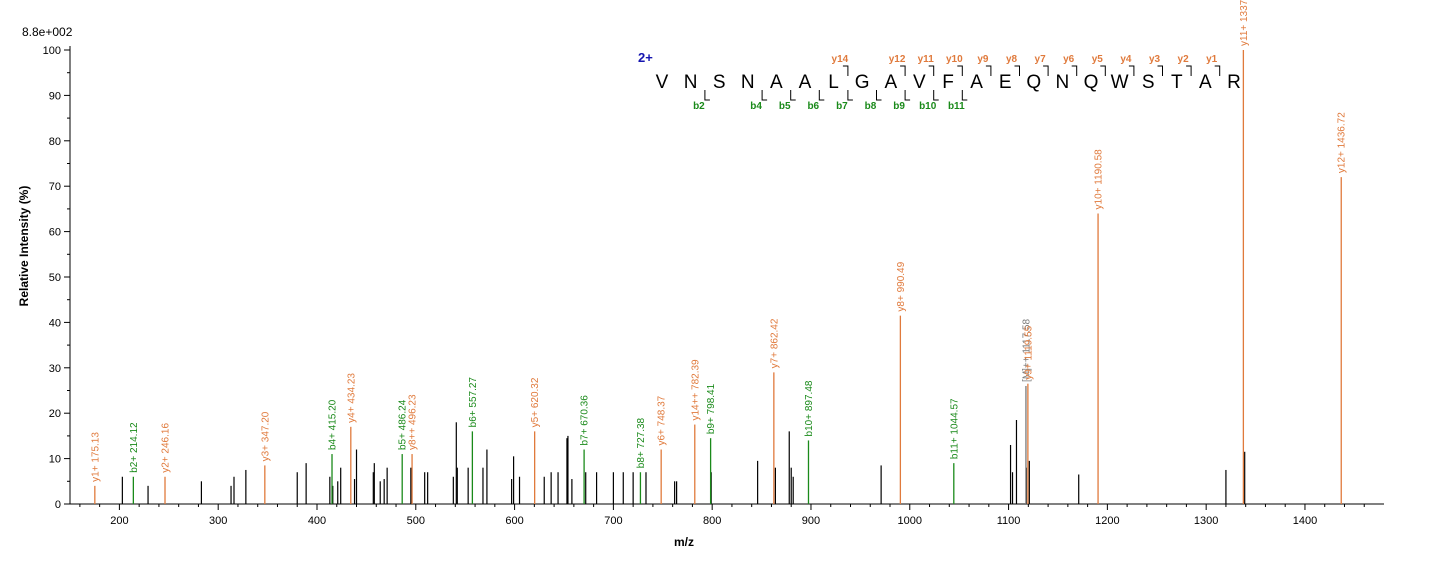 The width and height of the screenshot is (1436, 562). Describe the element at coordinates (862, 82) in the screenshot. I see `sequence-residue: G` at that location.